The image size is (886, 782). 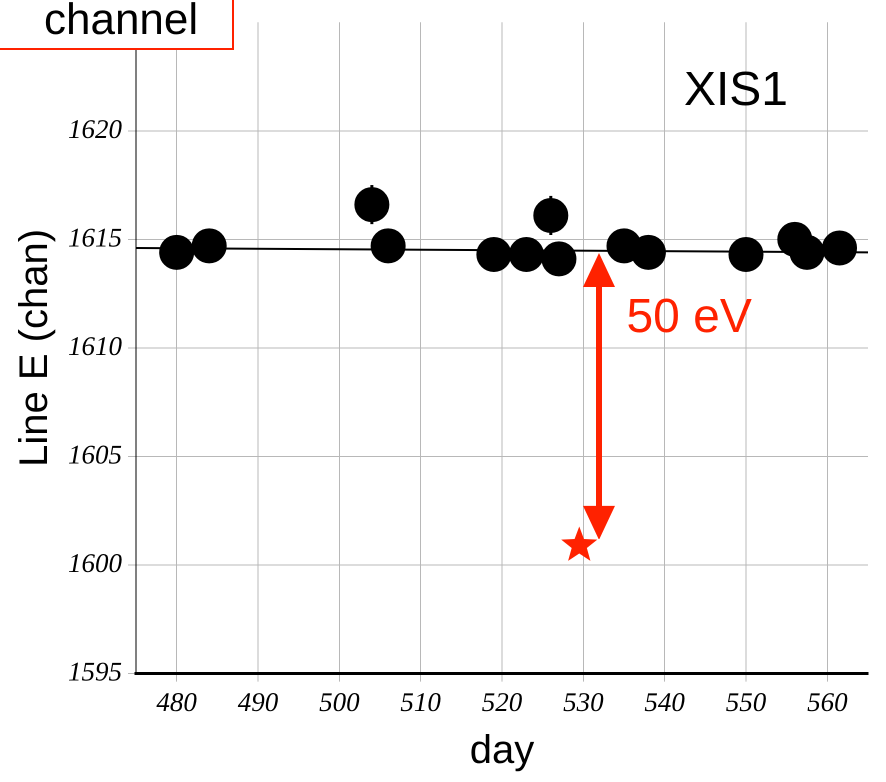 What do you see at coordinates (339, 701) in the screenshot?
I see `x-tick-label: 500` at bounding box center [339, 701].